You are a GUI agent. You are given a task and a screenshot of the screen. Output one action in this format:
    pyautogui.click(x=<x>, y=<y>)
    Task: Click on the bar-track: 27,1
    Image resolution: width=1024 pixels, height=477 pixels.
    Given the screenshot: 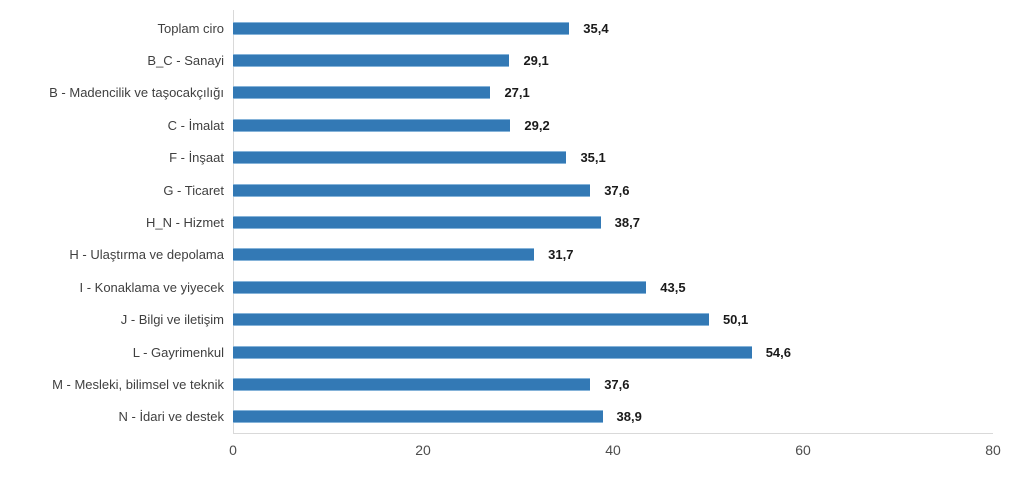 What is the action you would take?
    pyautogui.click(x=613, y=93)
    